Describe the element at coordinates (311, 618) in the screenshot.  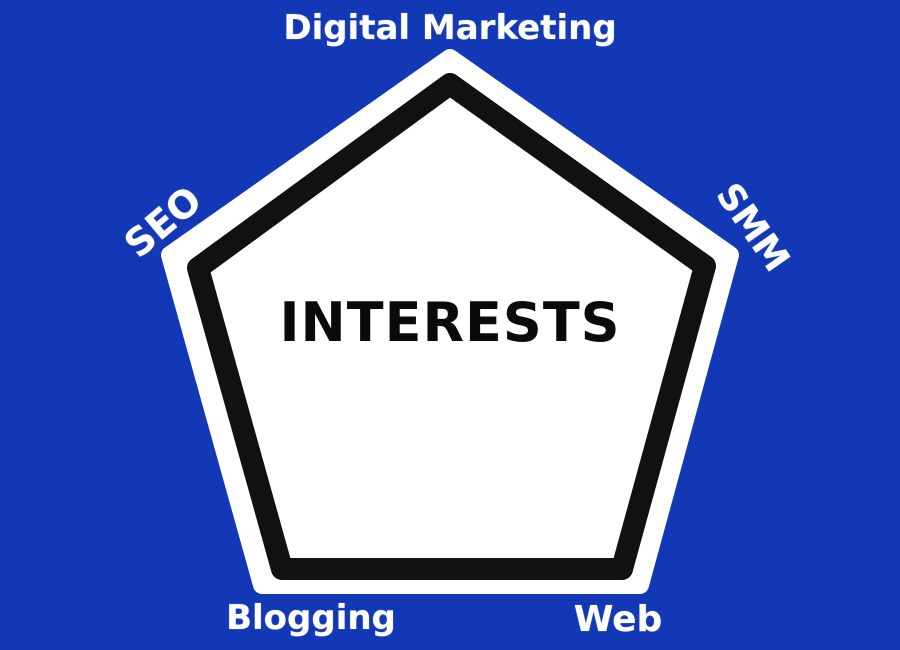
I see `topic-blogging: Blogging` at that location.